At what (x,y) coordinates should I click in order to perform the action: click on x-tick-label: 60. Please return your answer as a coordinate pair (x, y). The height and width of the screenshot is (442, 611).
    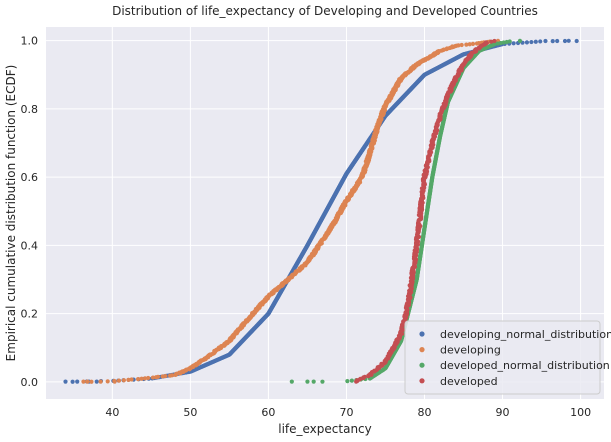
    Looking at the image, I should click on (268, 412).